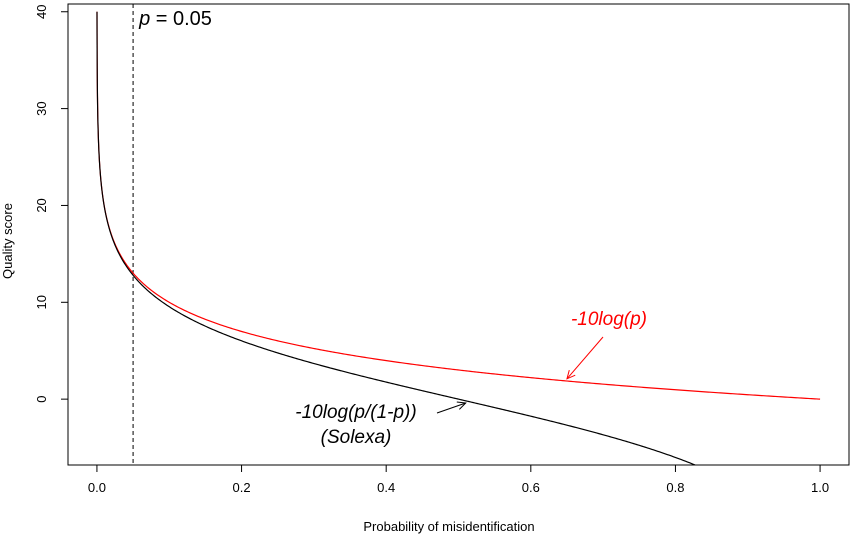 The height and width of the screenshot is (541, 858). Describe the element at coordinates (356, 437) in the screenshot. I see `annotation-text: (Solexa)` at that location.